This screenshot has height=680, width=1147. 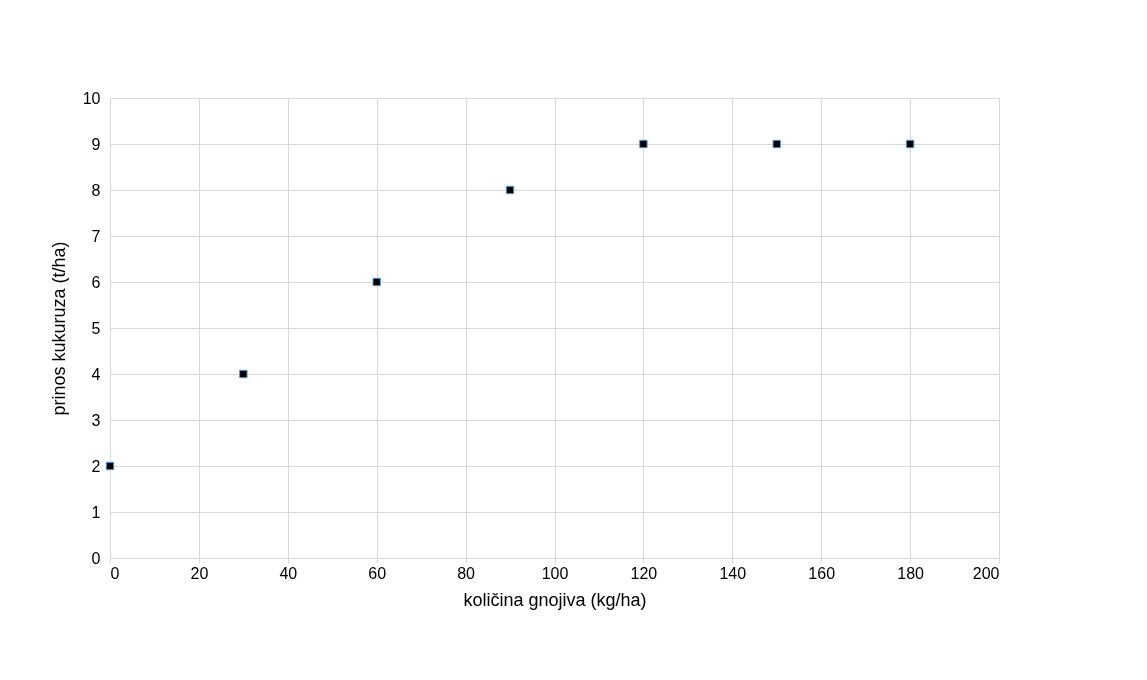 What do you see at coordinates (986, 573) in the screenshot?
I see `x-tick-label: 200` at bounding box center [986, 573].